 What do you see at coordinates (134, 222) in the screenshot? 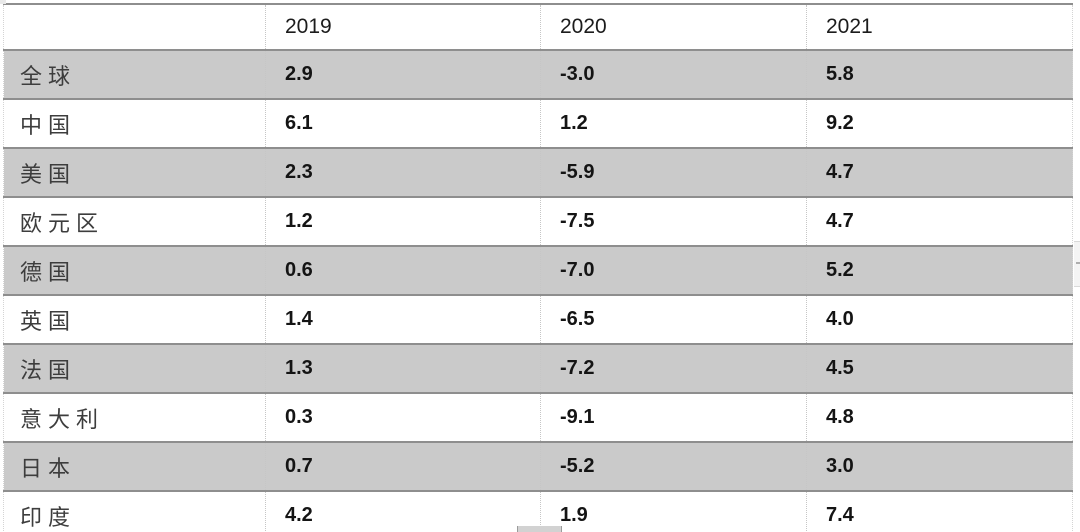
I see `row-label: 欧元区` at bounding box center [134, 222].